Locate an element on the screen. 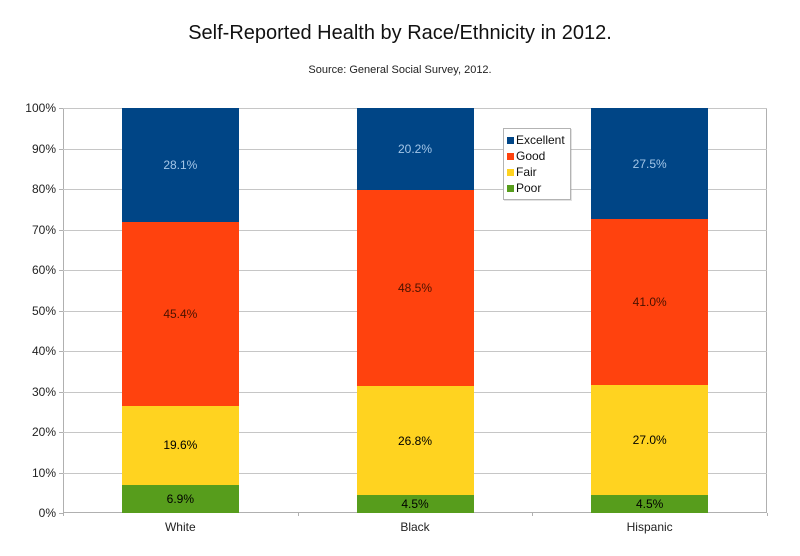 Image resolution: width=800 pixels, height=556 pixels. data-label-good: 45.4% is located at coordinates (180, 313).